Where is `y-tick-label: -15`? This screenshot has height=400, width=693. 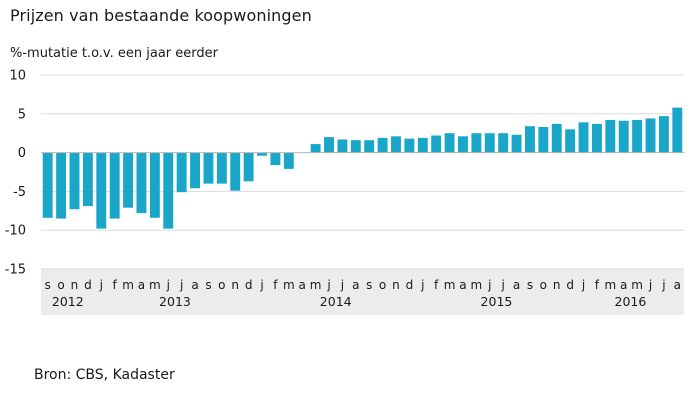 y-tick-label: -15 is located at coordinates (15, 270).